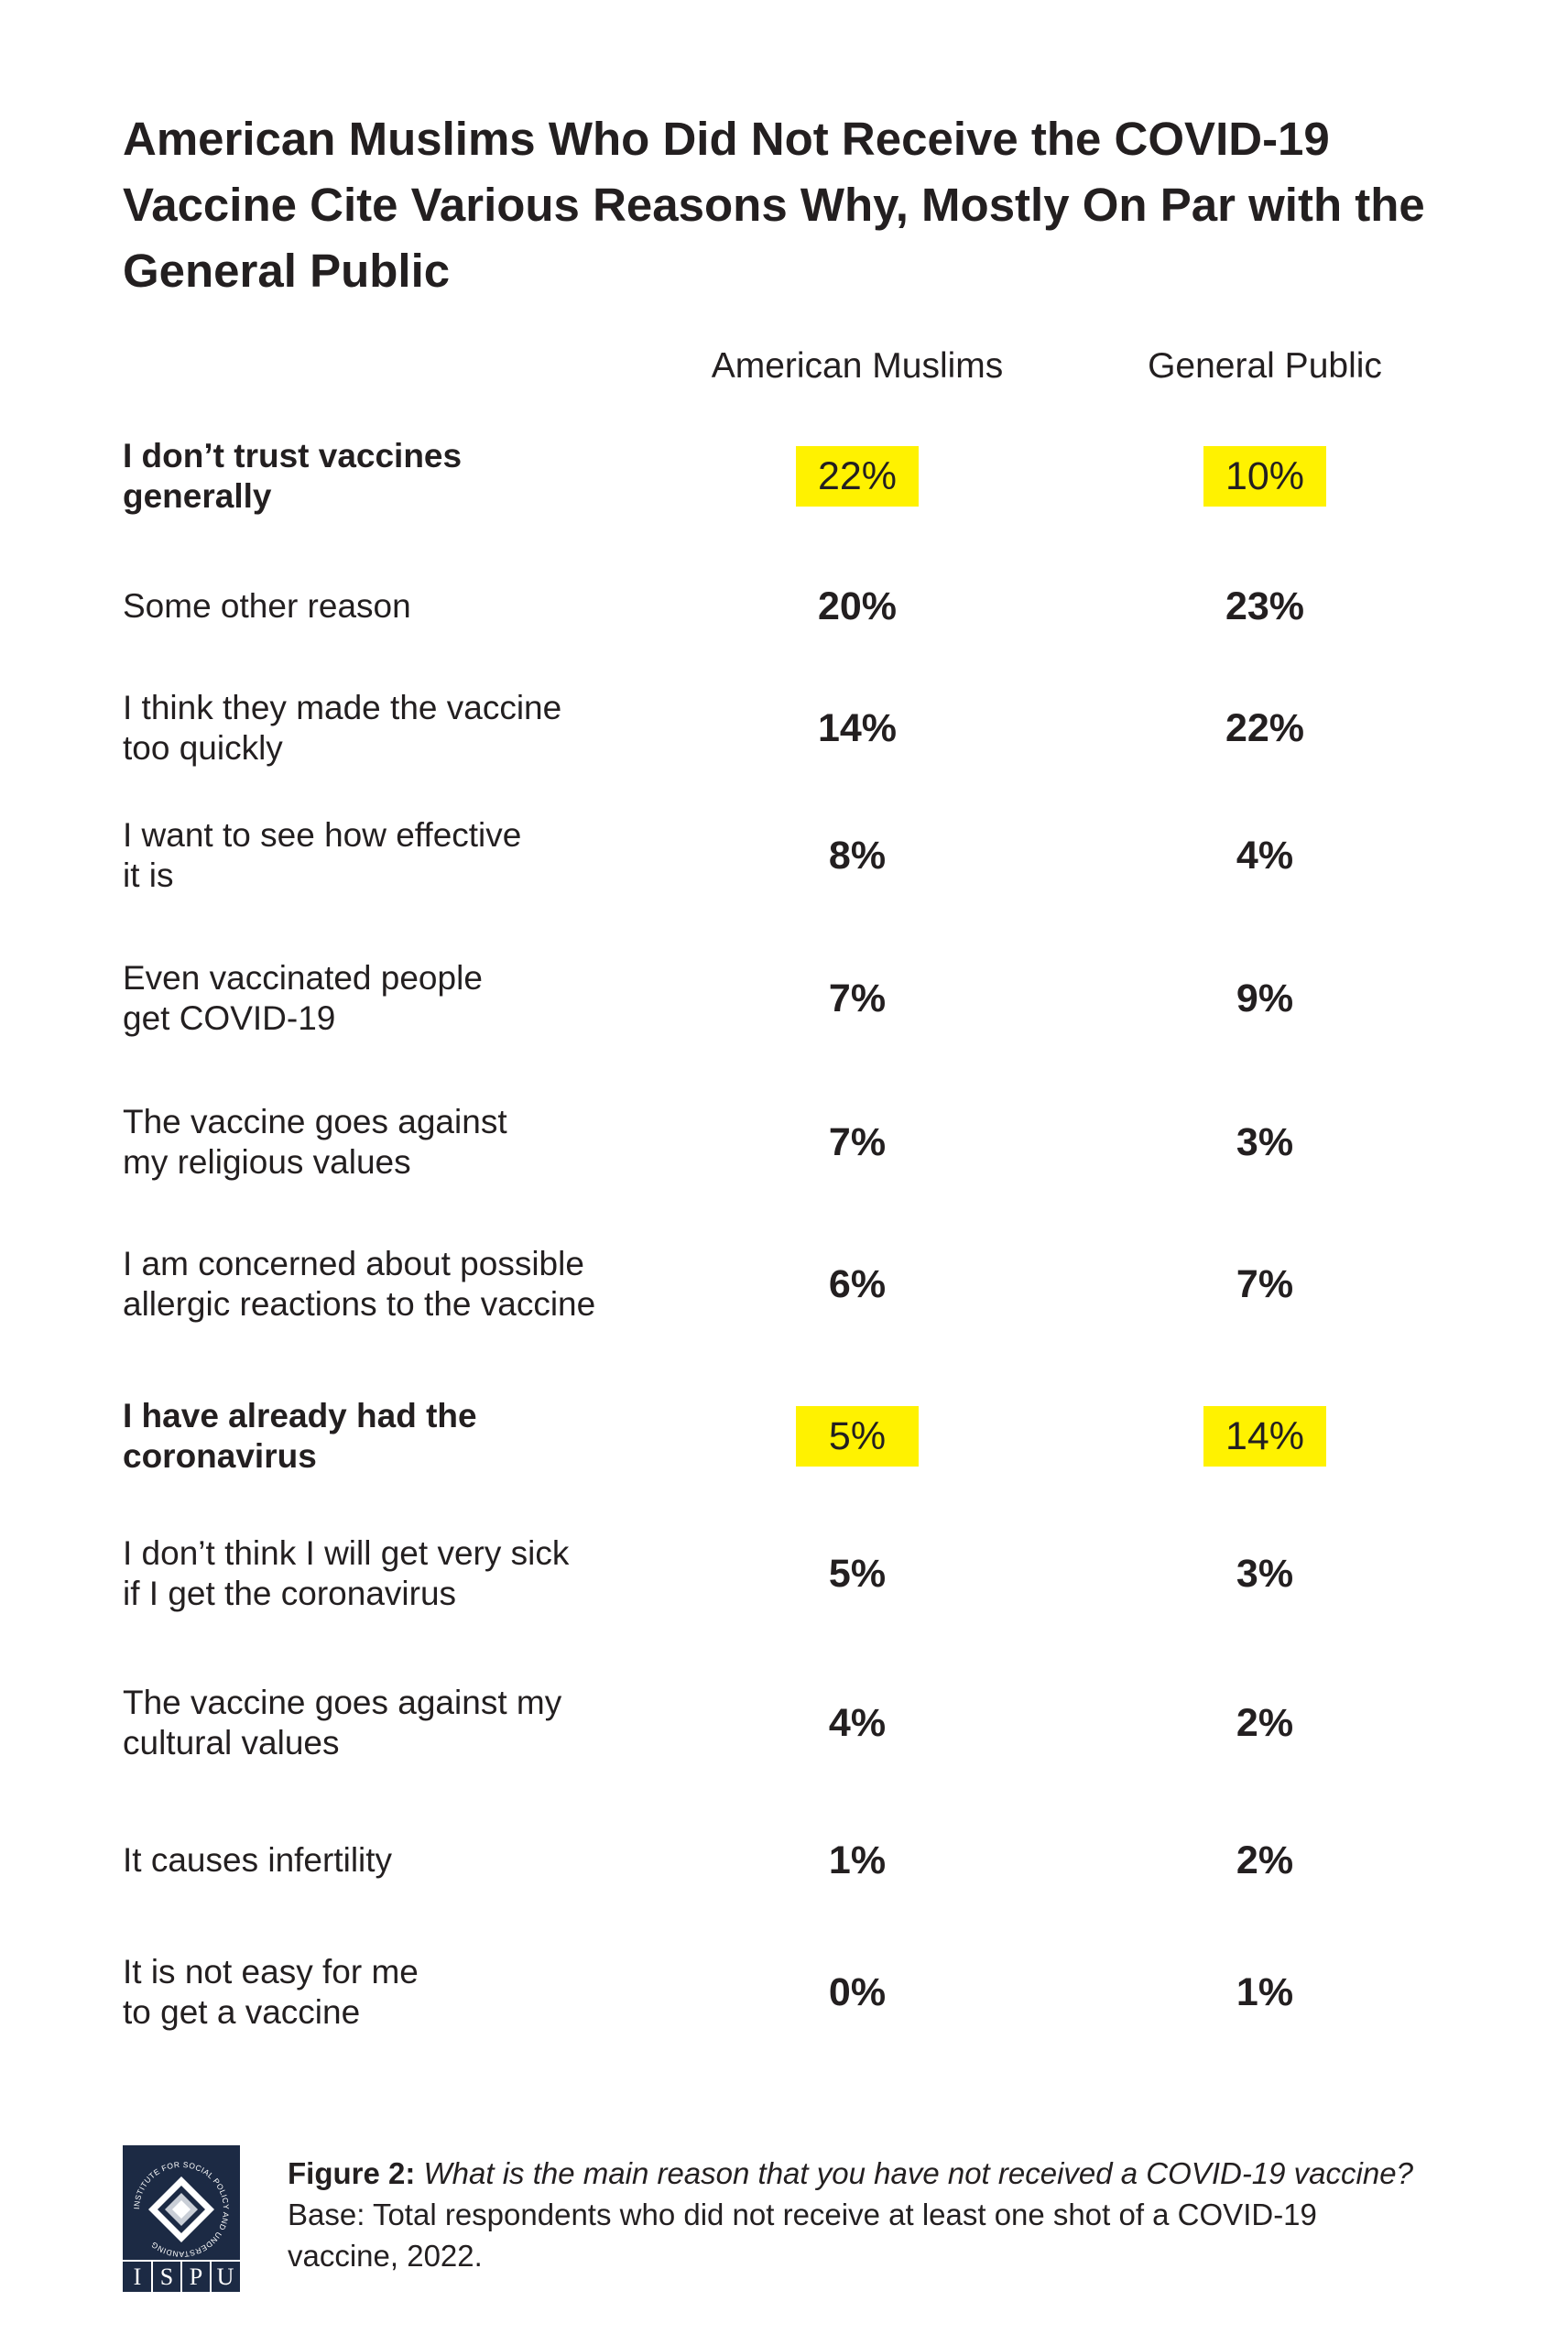  I want to click on row-label-line: Even vaccinated people, so click(303, 978).